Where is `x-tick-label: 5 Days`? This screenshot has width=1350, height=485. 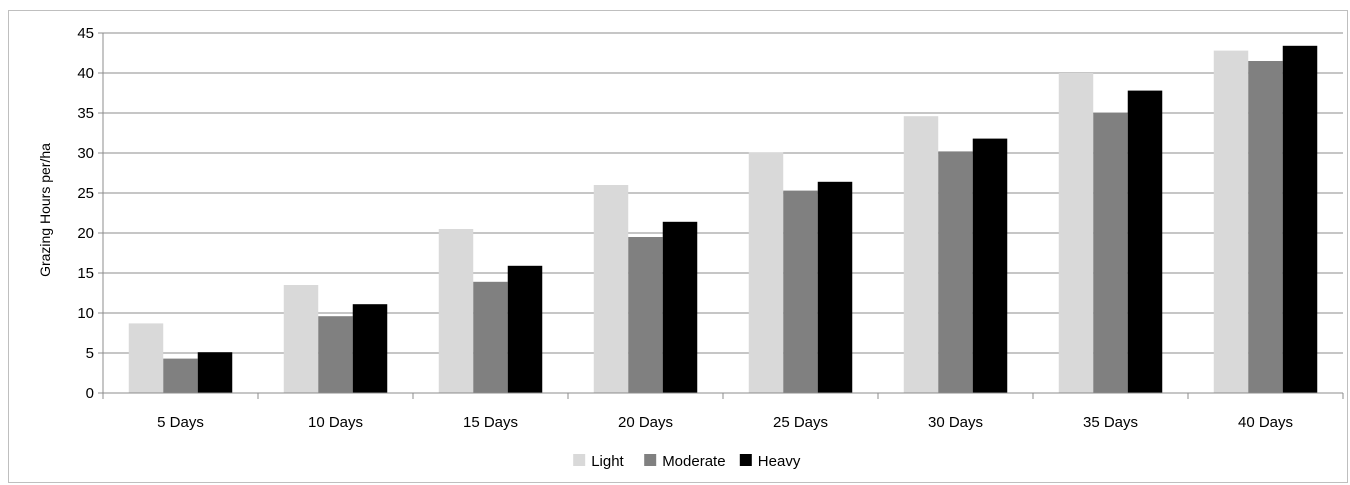
x-tick-label: 5 Days is located at coordinates (180, 422).